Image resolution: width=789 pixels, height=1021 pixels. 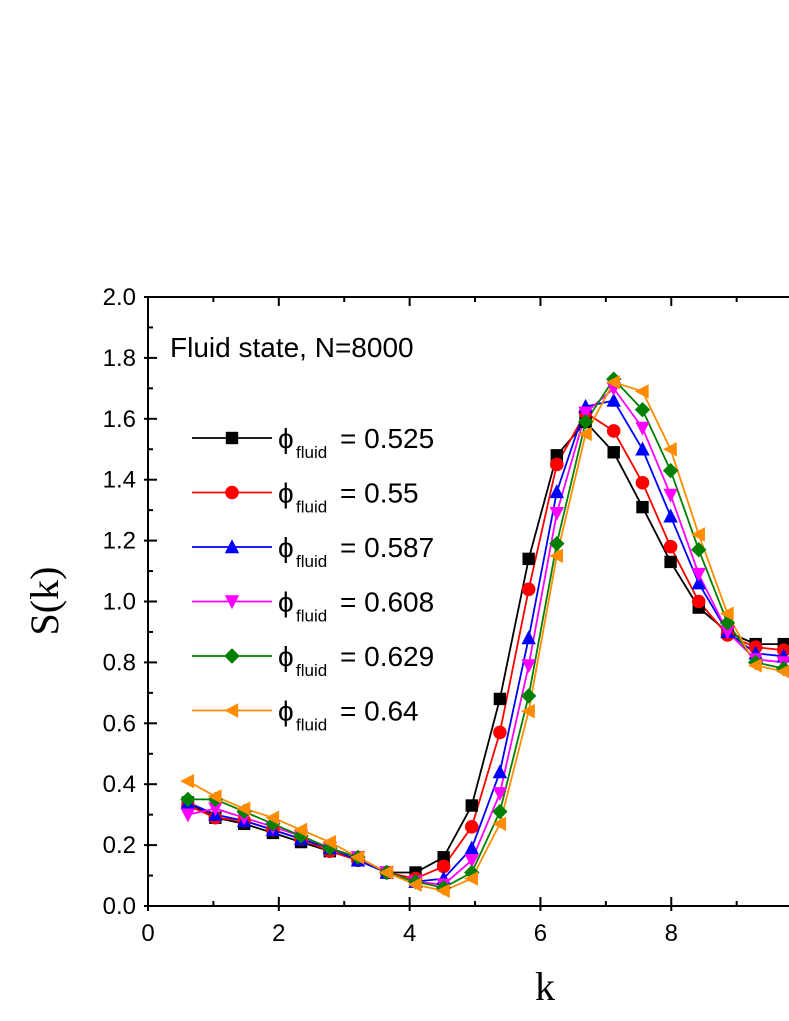 I want to click on legend-label-4: = 0.629, so click(x=387, y=656).